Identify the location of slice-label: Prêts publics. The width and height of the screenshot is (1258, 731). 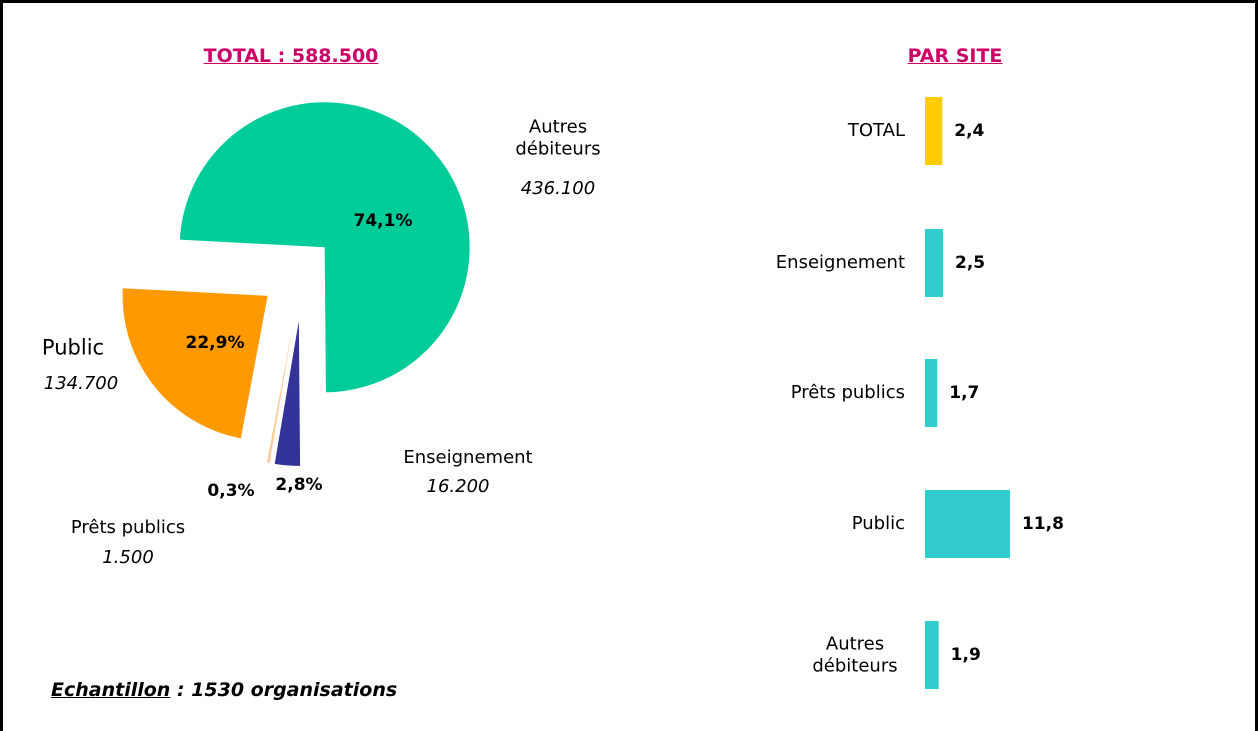
(128, 528).